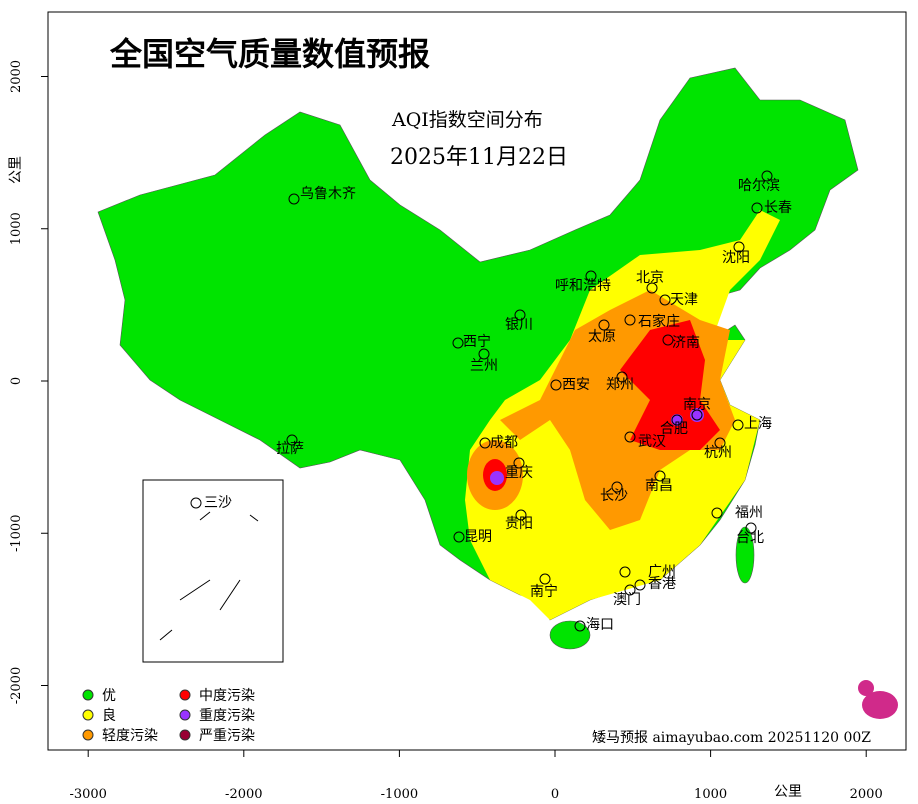 The height and width of the screenshot is (804, 918). I want to click on y-axis-label: 公里, so click(16, 170).